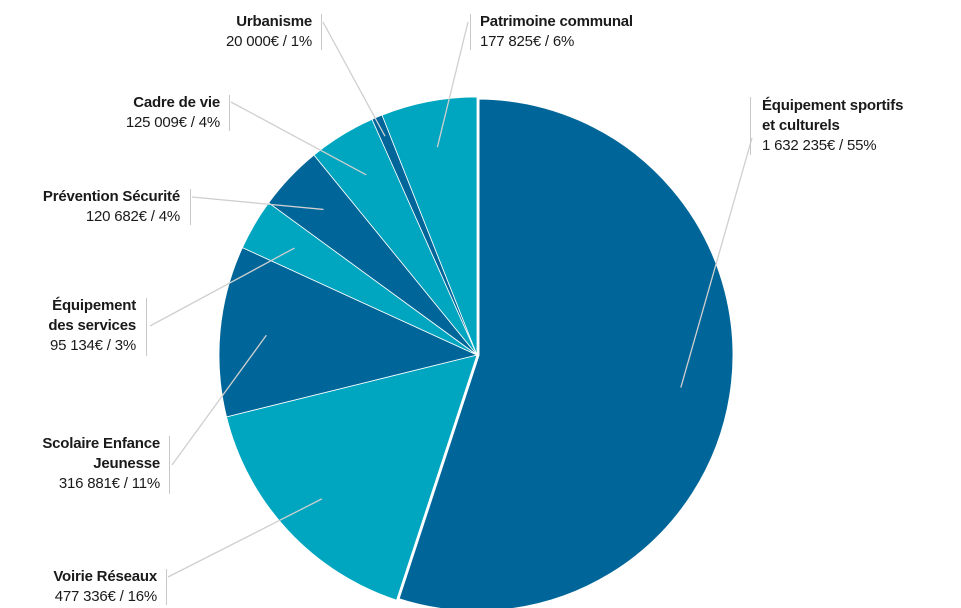 The height and width of the screenshot is (608, 961). I want to click on slice-name-line2: et culturels, so click(801, 125).